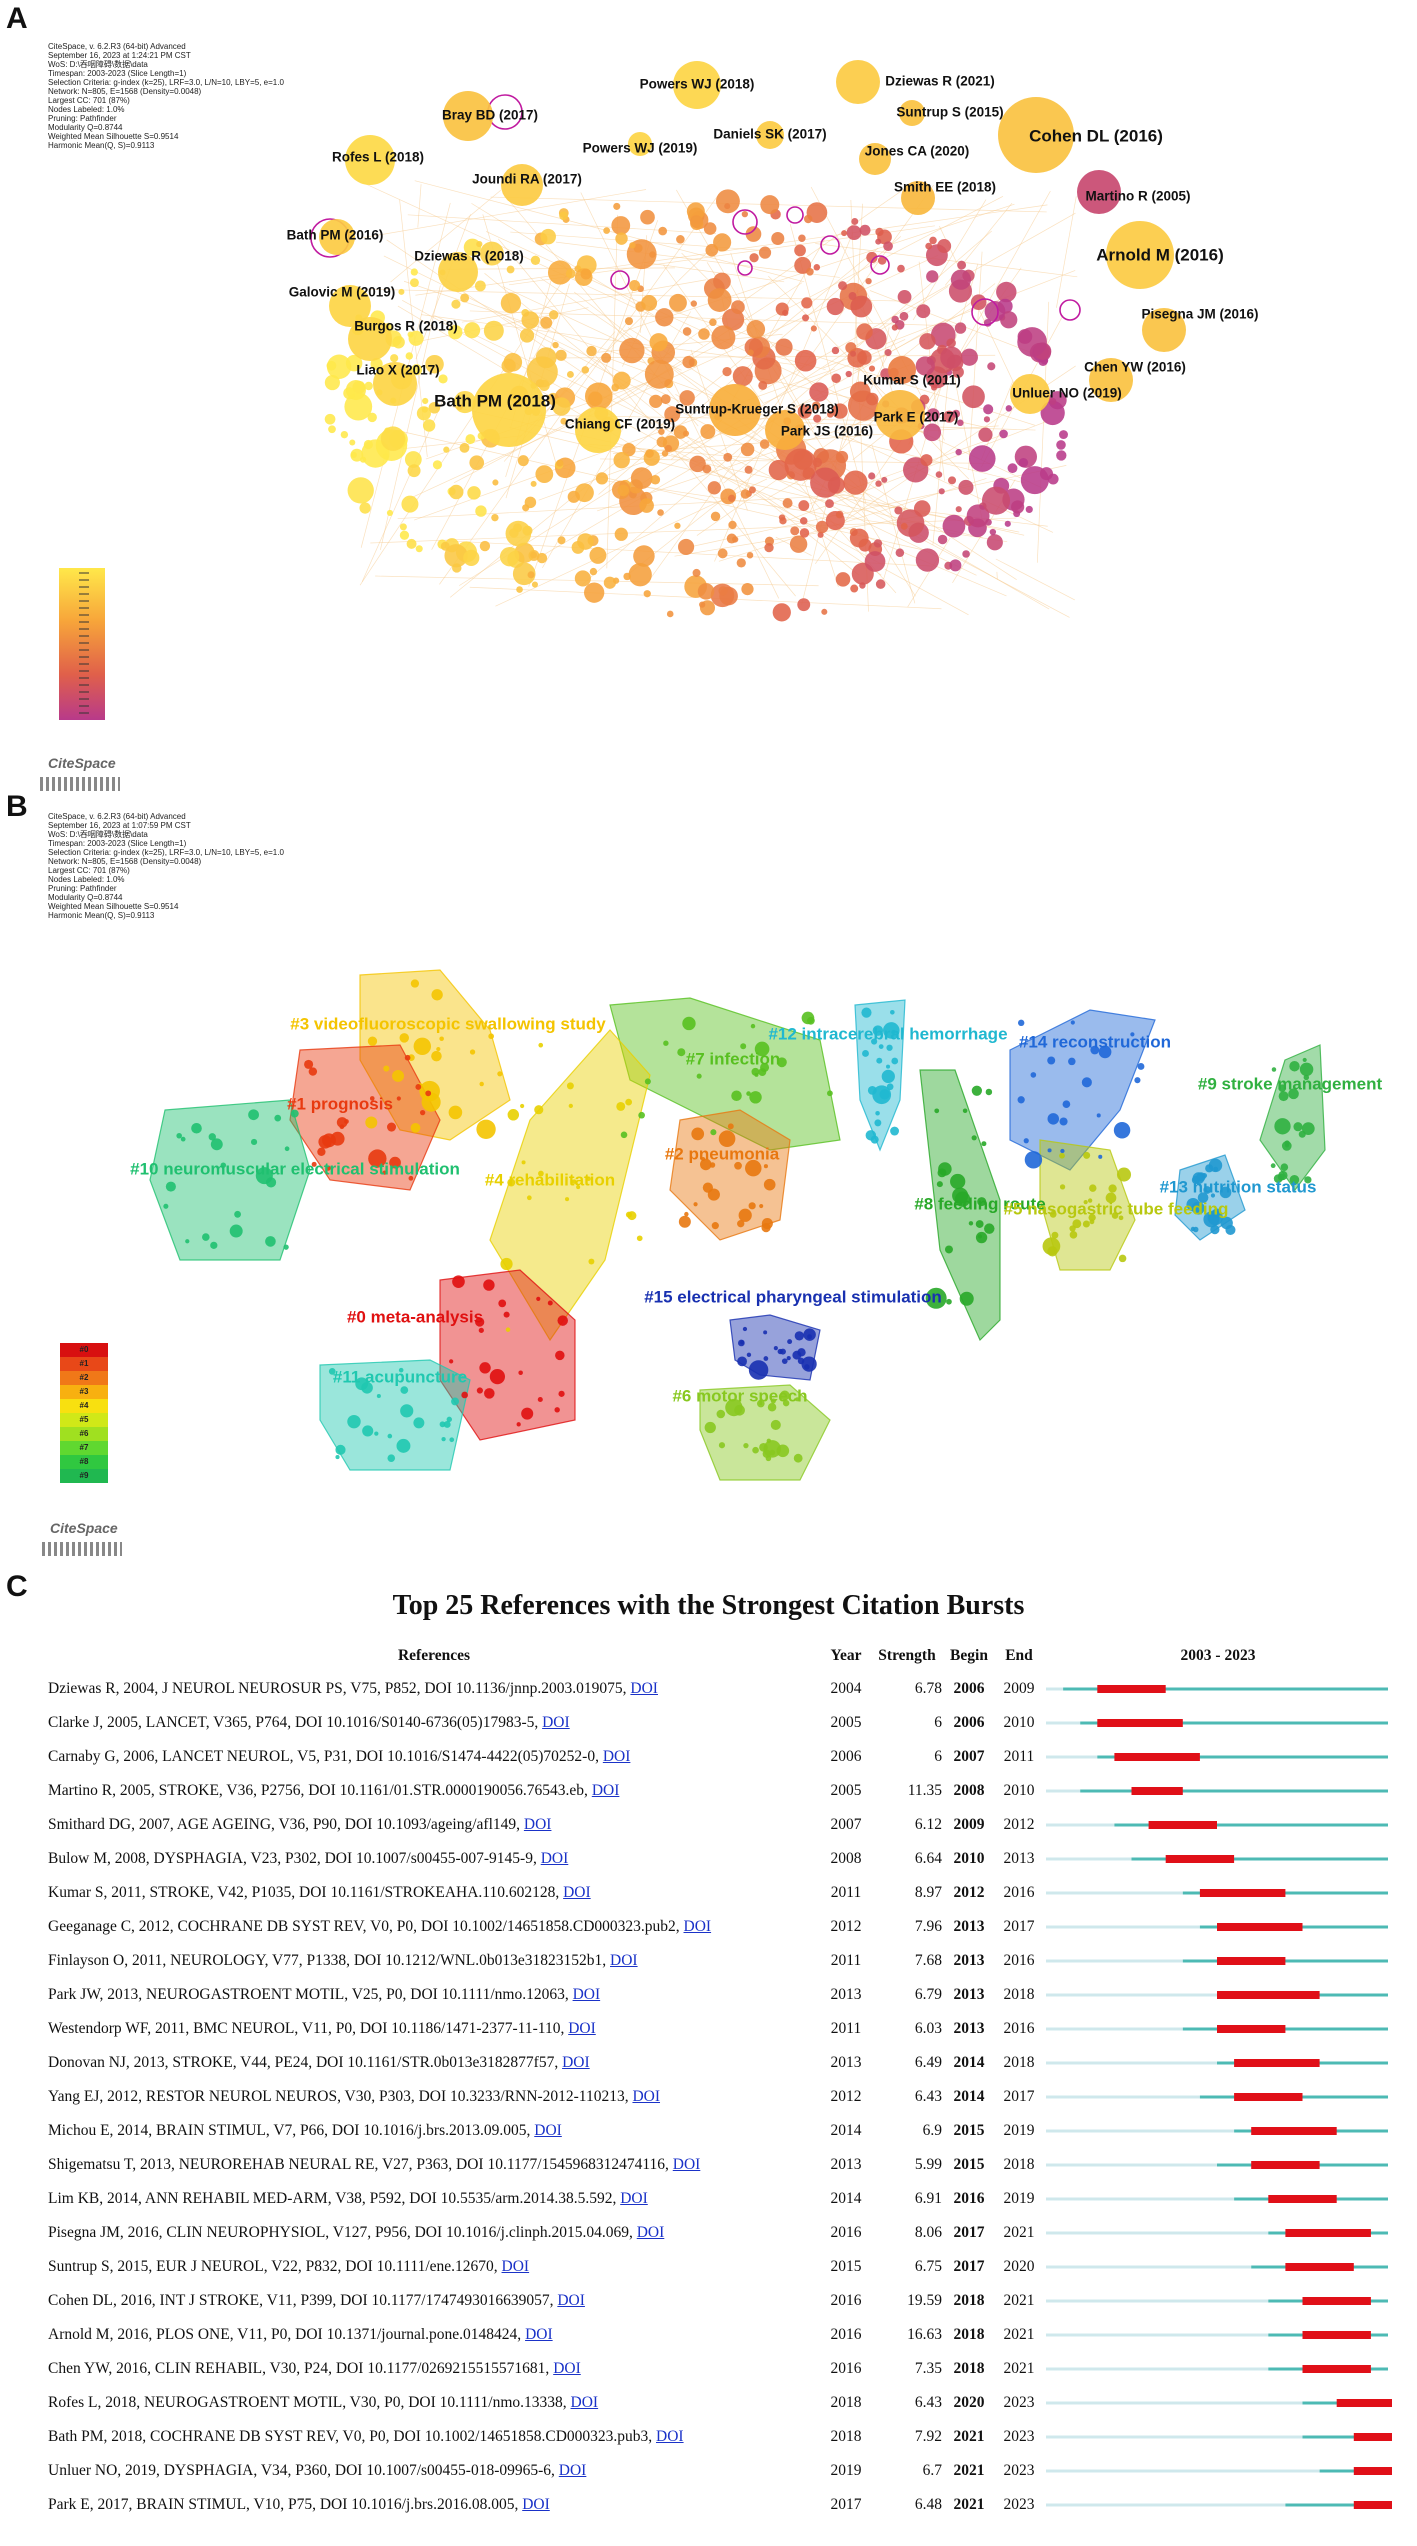 The height and width of the screenshot is (2546, 1417). What do you see at coordinates (469, 256) in the screenshot?
I see `node-label: Dziewas R (2018)` at bounding box center [469, 256].